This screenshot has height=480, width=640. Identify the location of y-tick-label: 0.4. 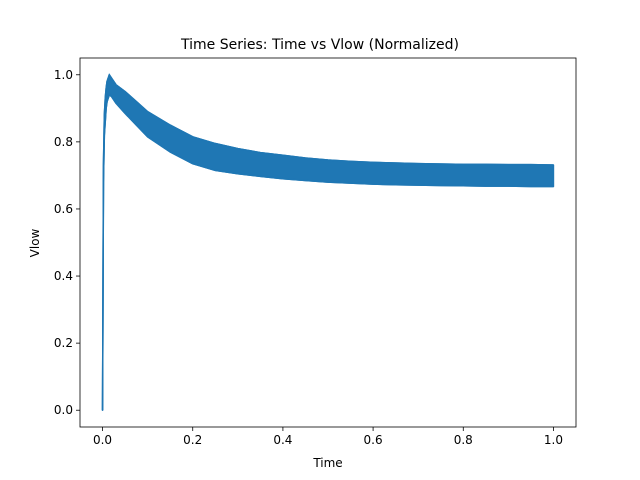
(63, 276).